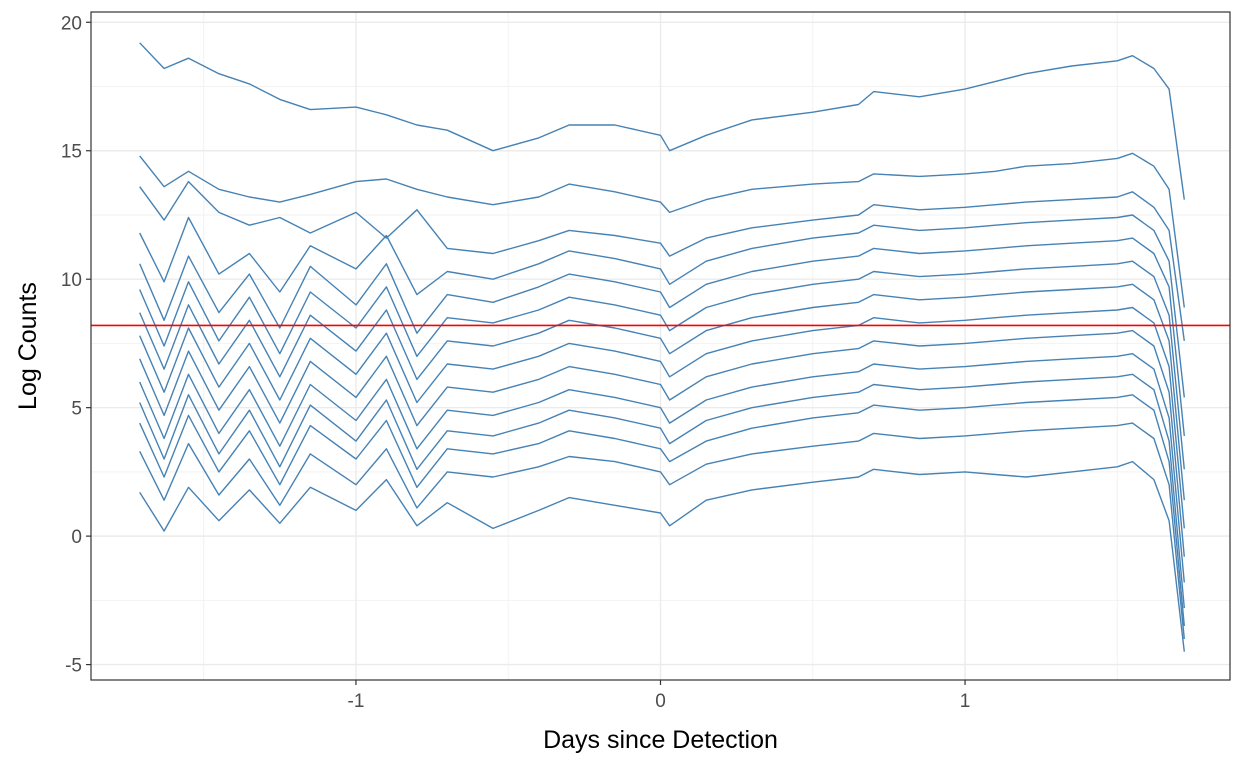  I want to click on x-tick-label: 1, so click(965, 701).